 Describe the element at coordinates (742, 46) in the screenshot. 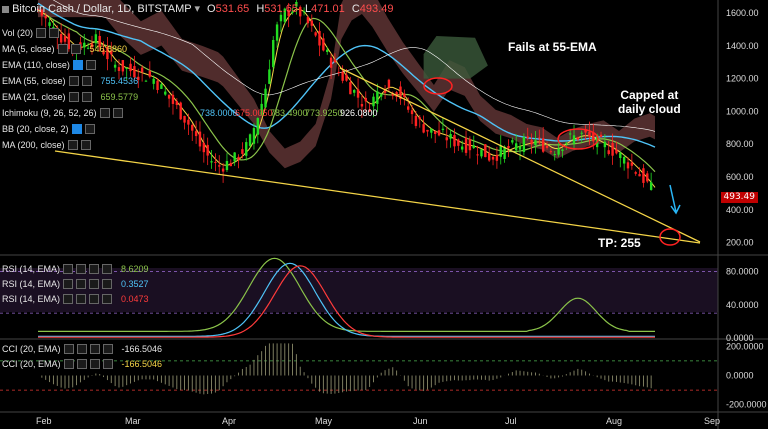

I see `price-tick-label: 1400.00` at that location.